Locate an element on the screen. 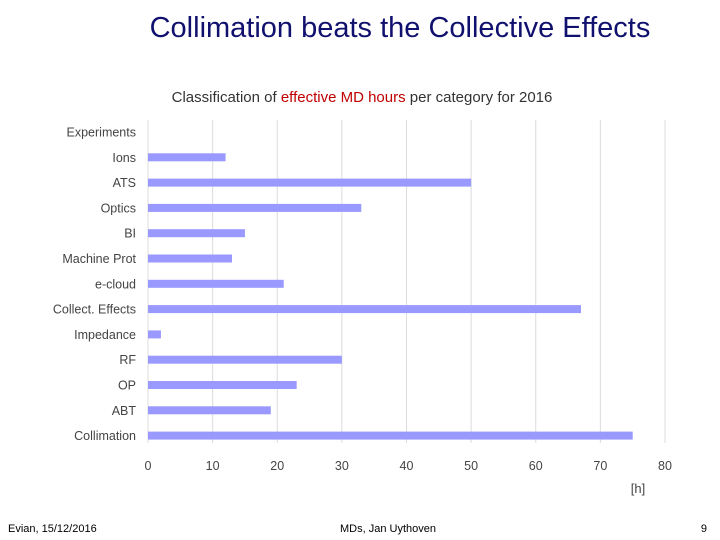 This screenshot has height=540, width=720. category-label: RF is located at coordinates (127, 360).